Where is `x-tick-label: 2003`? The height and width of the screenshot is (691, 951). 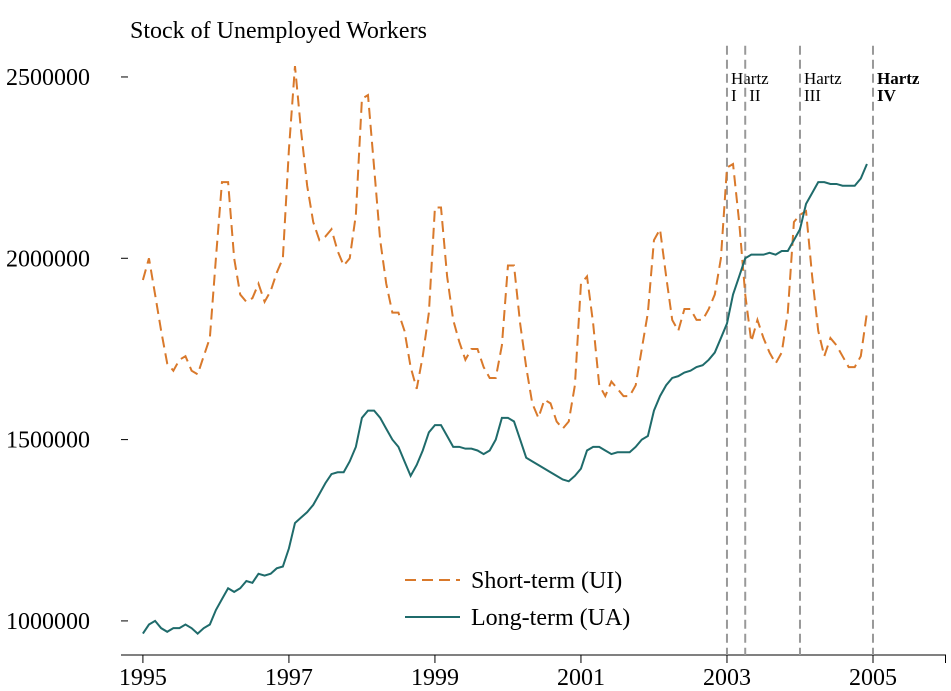
x-tick-label: 2003 is located at coordinates (727, 678).